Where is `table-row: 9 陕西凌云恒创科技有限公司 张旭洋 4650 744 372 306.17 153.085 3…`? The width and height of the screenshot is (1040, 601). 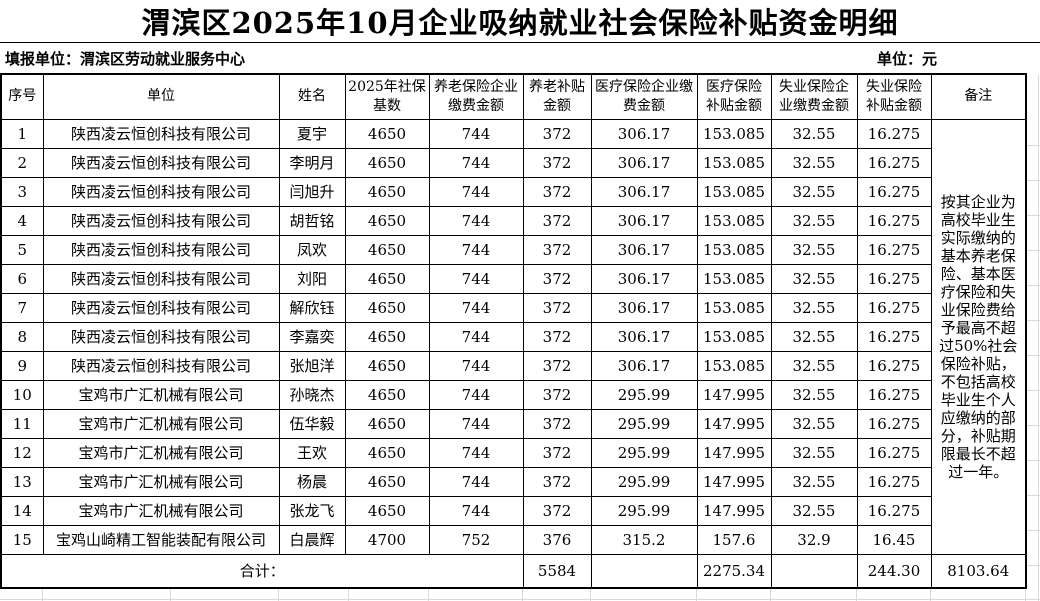 table-row: 9 陕西凌云恒创科技有限公司 张旭洋 4650 744 372 306.17 153.085 3… is located at coordinates (513, 365).